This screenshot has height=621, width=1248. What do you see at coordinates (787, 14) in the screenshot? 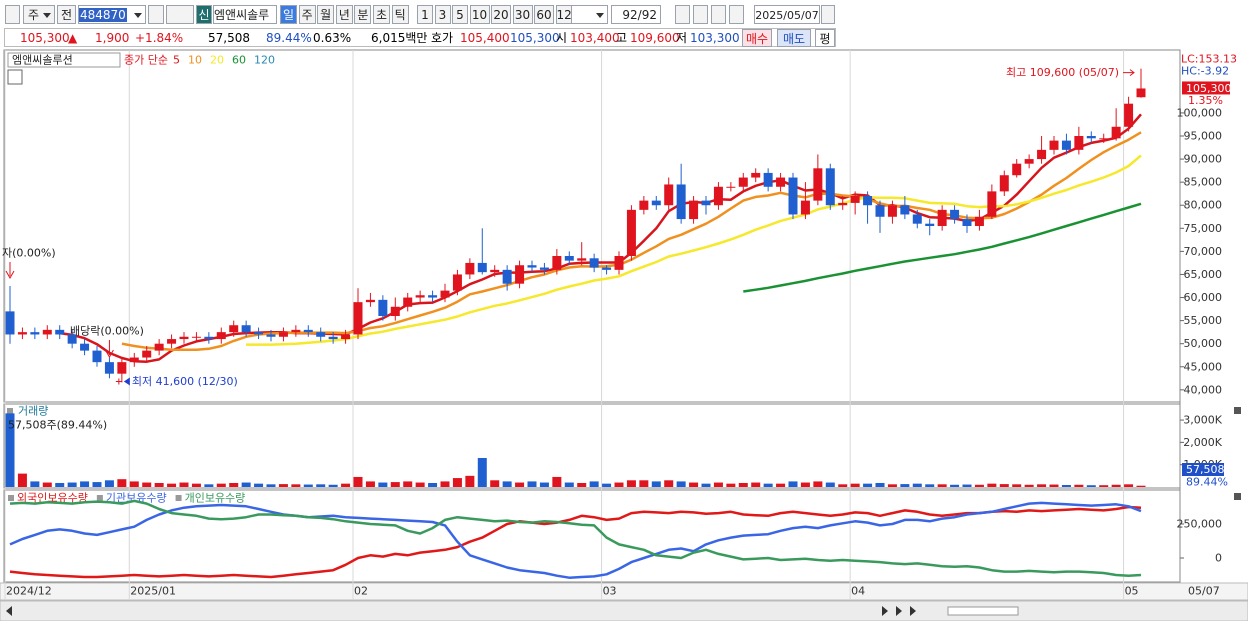
I see `date: 2025/05/07` at bounding box center [787, 14].